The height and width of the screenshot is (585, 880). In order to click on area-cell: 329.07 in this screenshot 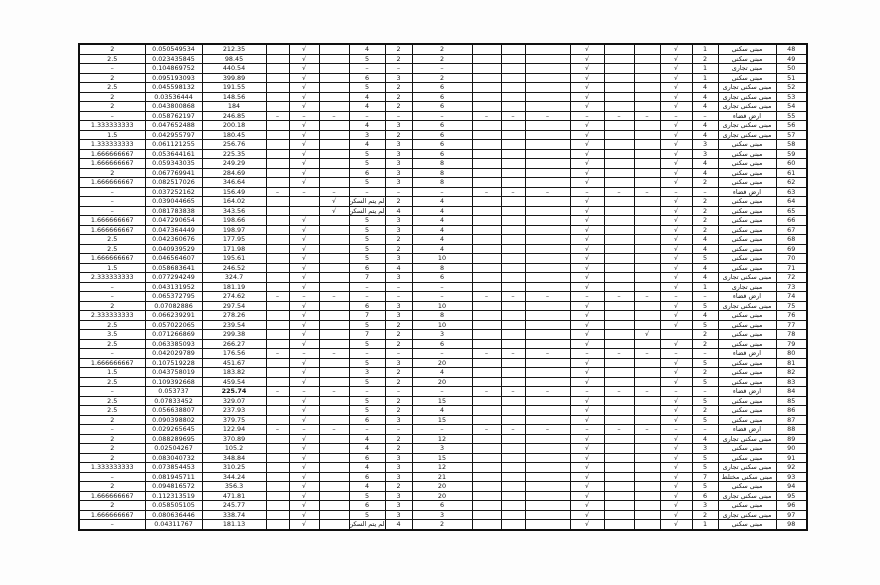, I will do `click(234, 401)`.